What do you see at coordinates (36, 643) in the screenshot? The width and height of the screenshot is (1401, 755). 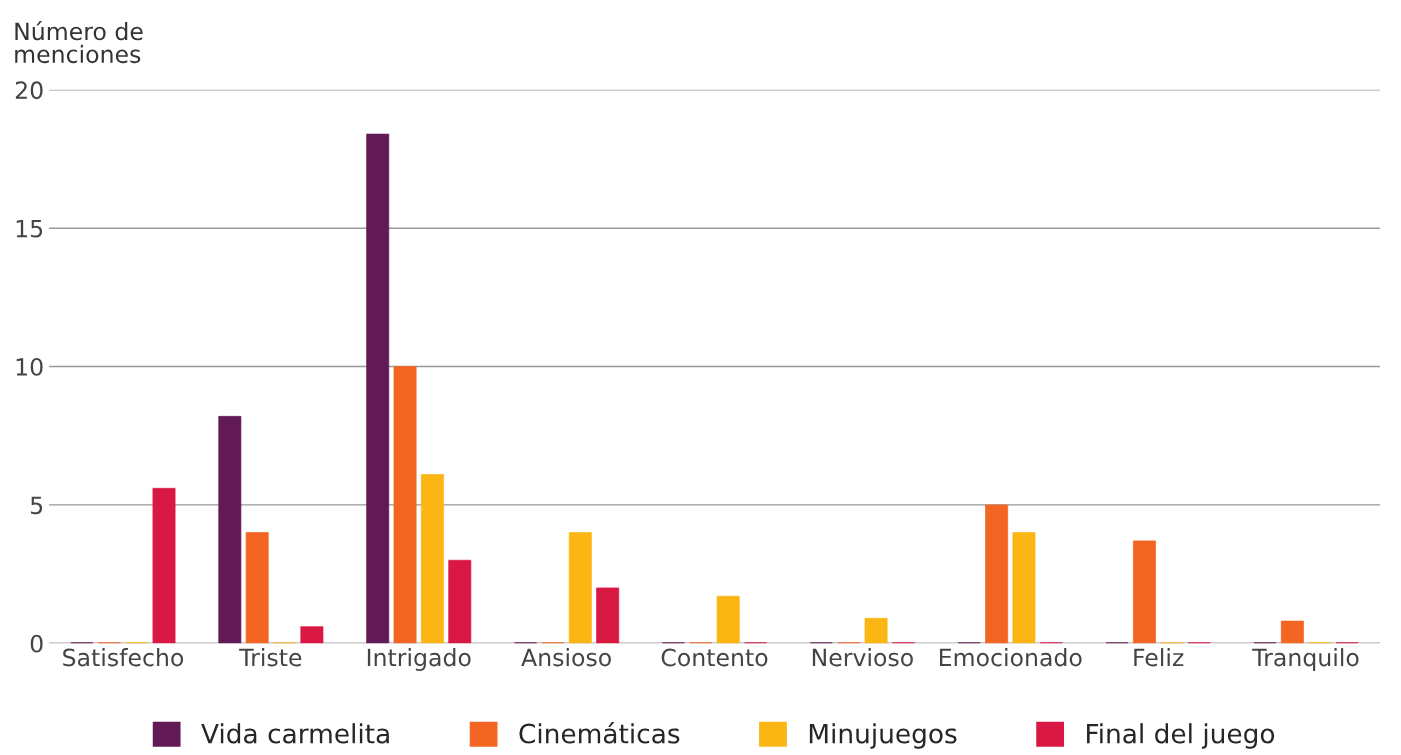 I see `y-tick-label: 0` at bounding box center [36, 643].